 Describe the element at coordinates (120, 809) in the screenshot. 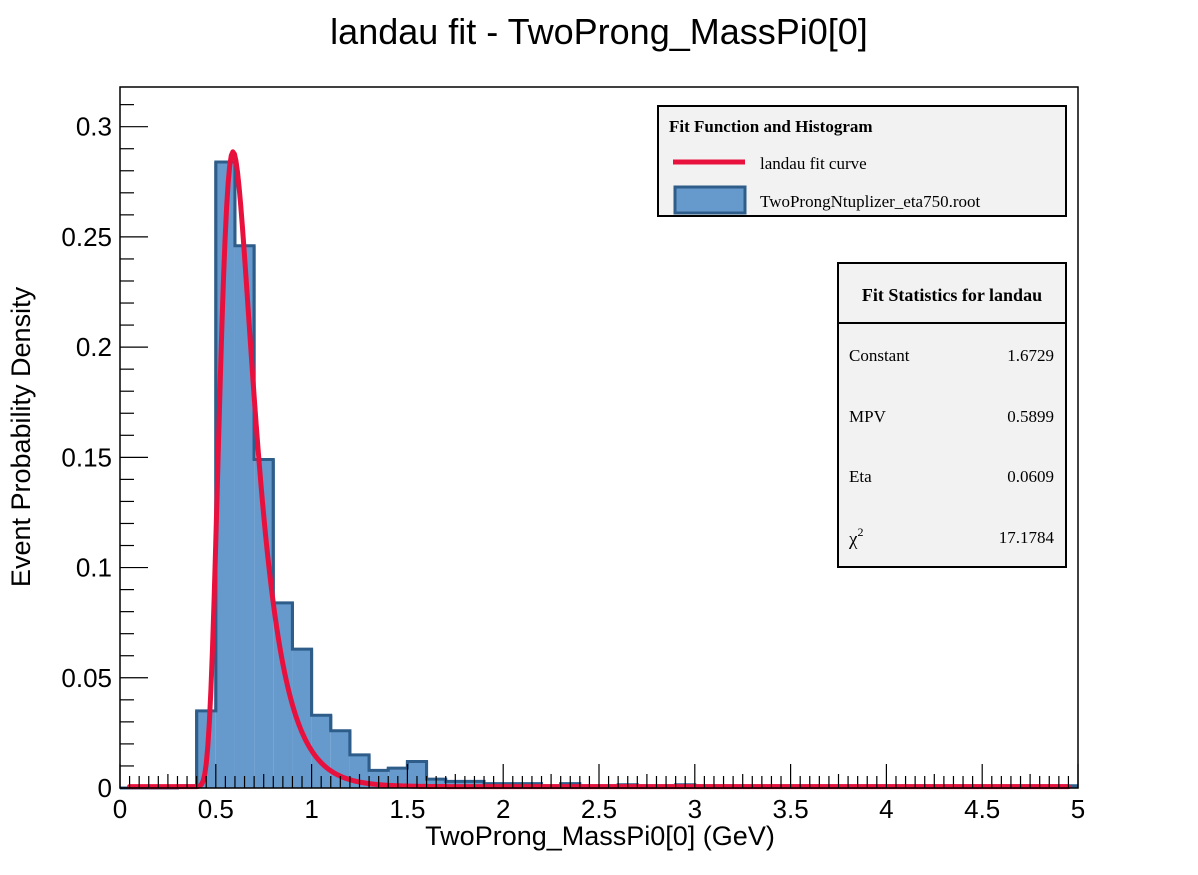

I see `x-tick-label: 0` at that location.